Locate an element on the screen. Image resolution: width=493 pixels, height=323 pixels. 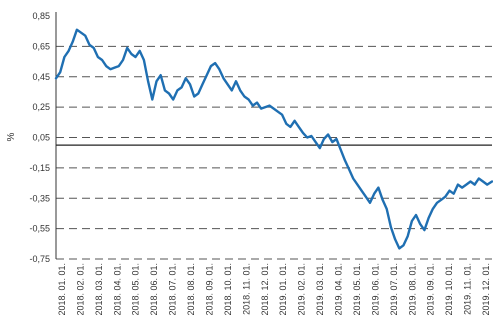
x-tick-label: 2018. 06. 01. is located at coordinates (154, 289).